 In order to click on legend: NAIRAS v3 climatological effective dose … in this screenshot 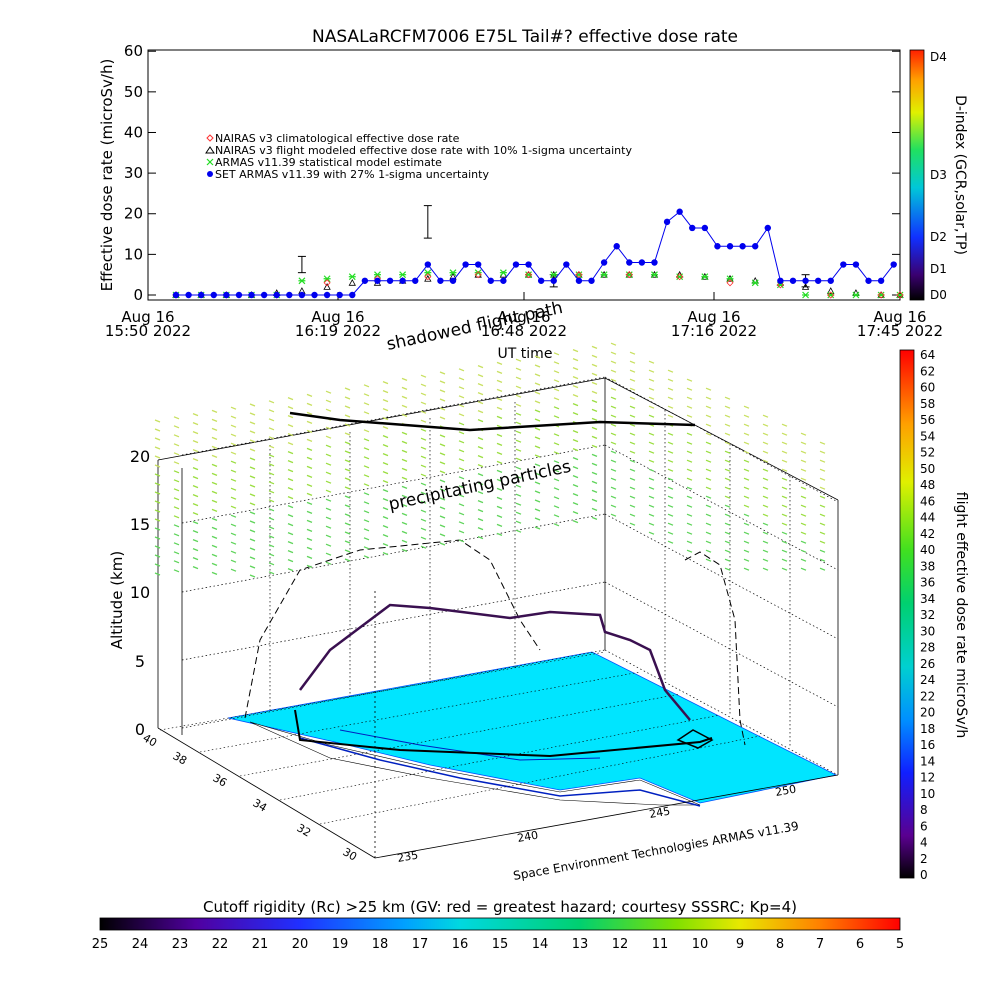, I will do `click(418, 156)`.